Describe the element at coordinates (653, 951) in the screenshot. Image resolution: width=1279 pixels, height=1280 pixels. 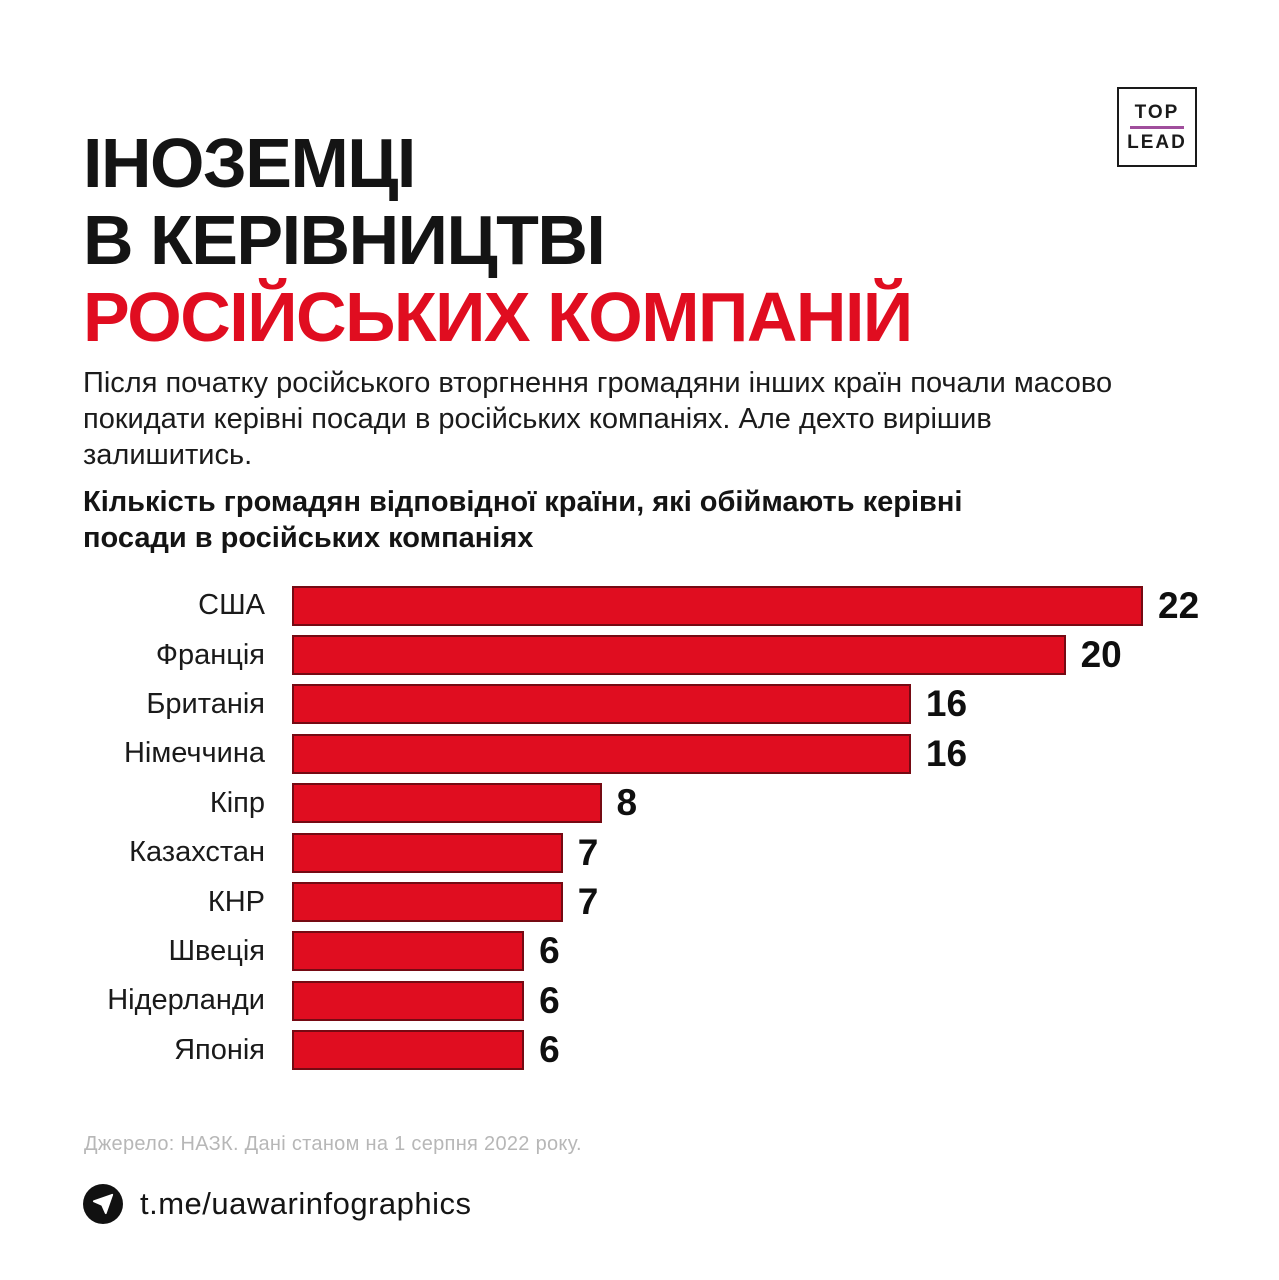
I see `chart-row: Швеція 6` at that location.